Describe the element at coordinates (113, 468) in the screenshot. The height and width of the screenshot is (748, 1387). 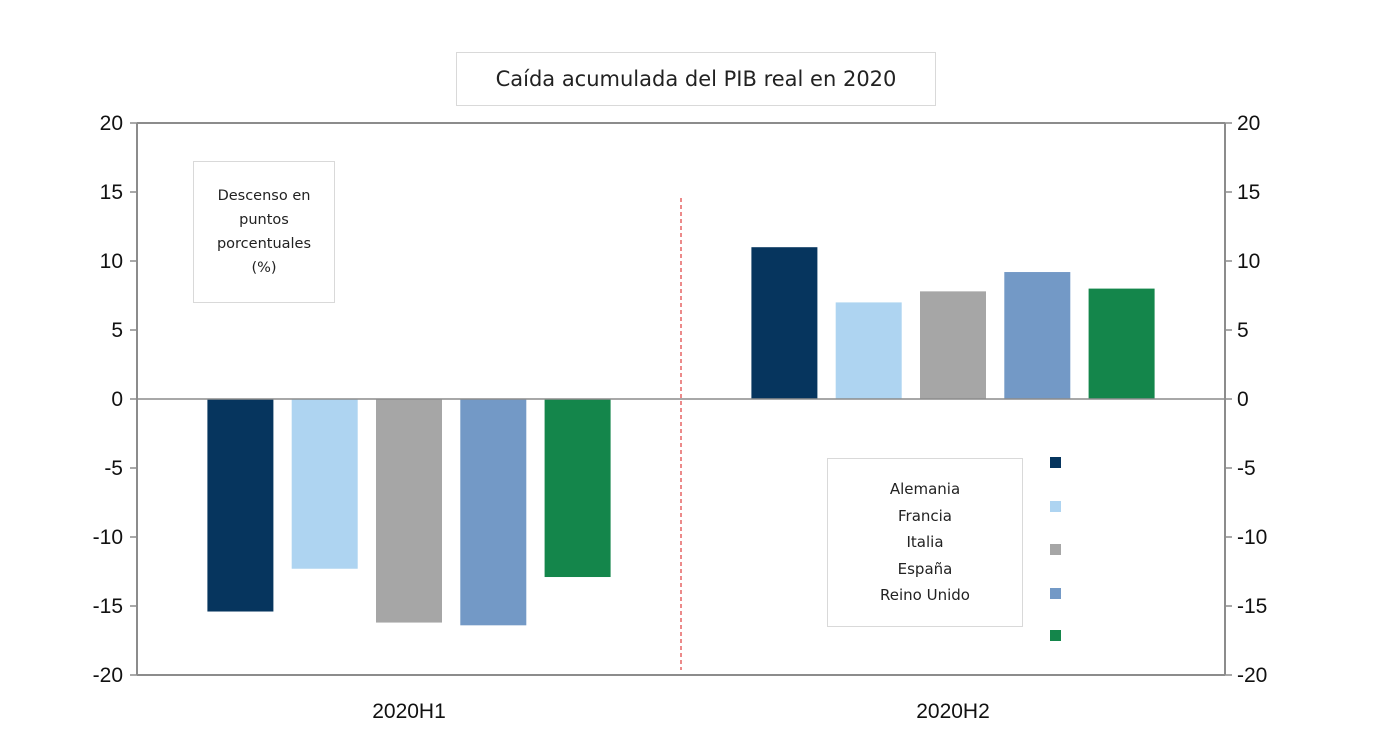
I see `y-tick-label: -5` at that location.